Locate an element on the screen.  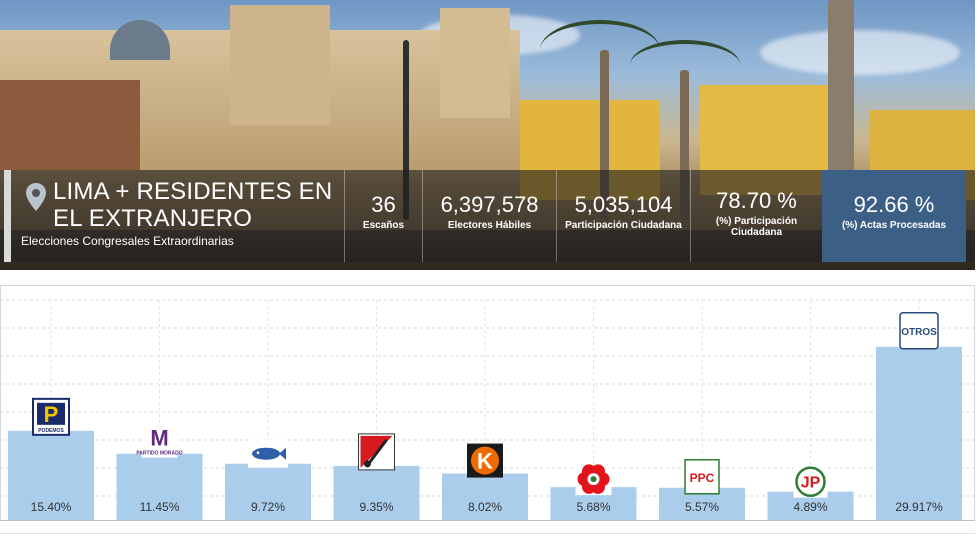
svg-text: PARTIDO MORADO is located at coordinates (159, 454).